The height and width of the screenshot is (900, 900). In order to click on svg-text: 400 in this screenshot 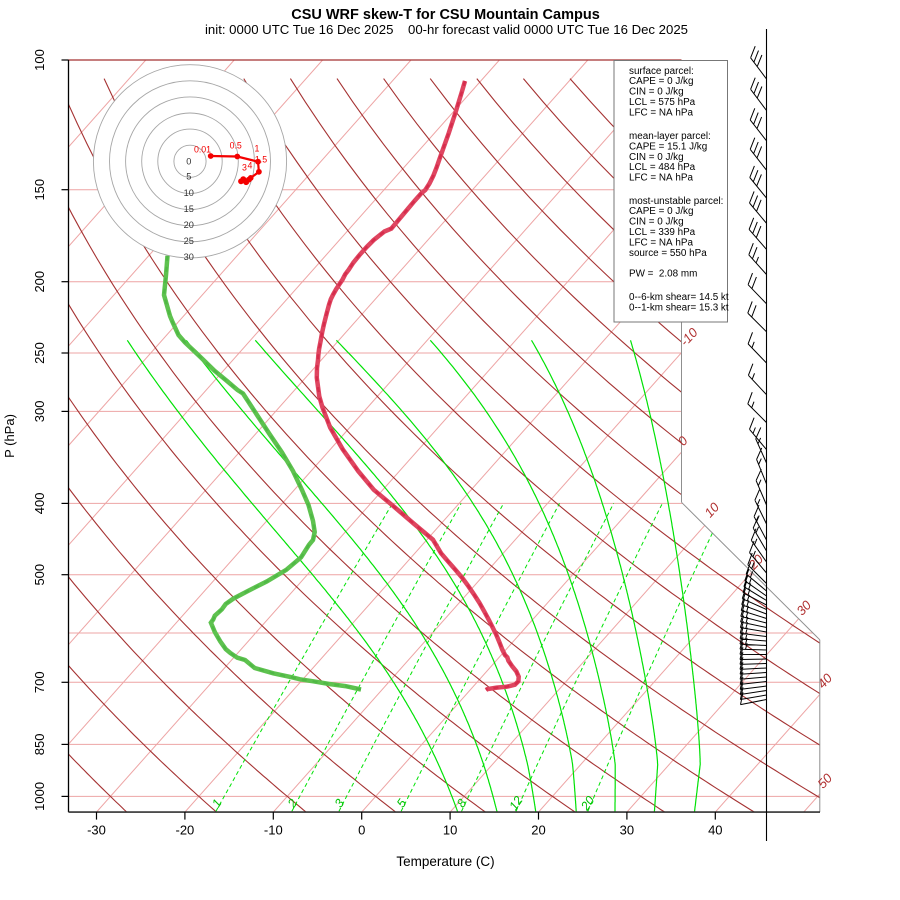, I will do `click(39, 504)`.